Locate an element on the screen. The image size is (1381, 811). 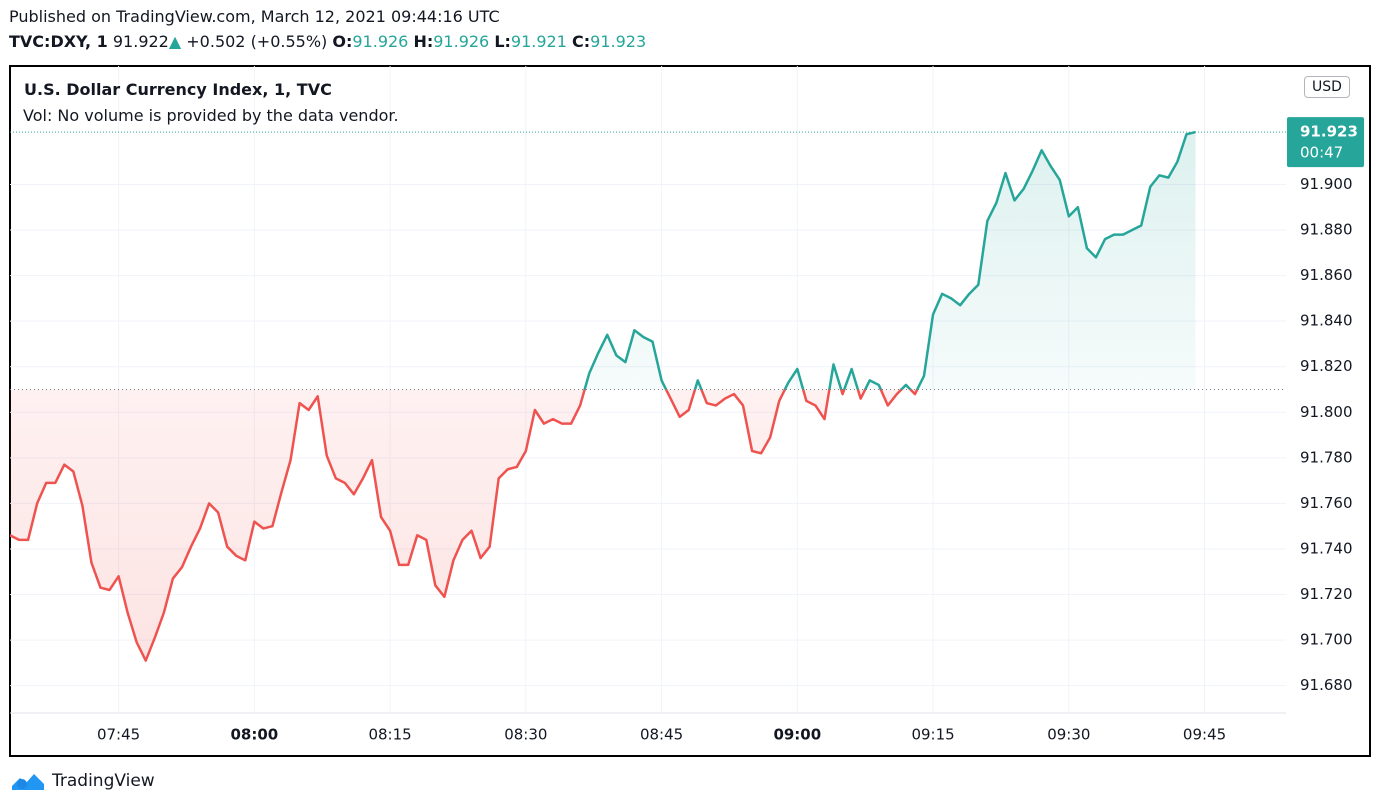
ohlc: O:91.926 H:91.926 L:91.921 C:91.923 is located at coordinates (489, 41).